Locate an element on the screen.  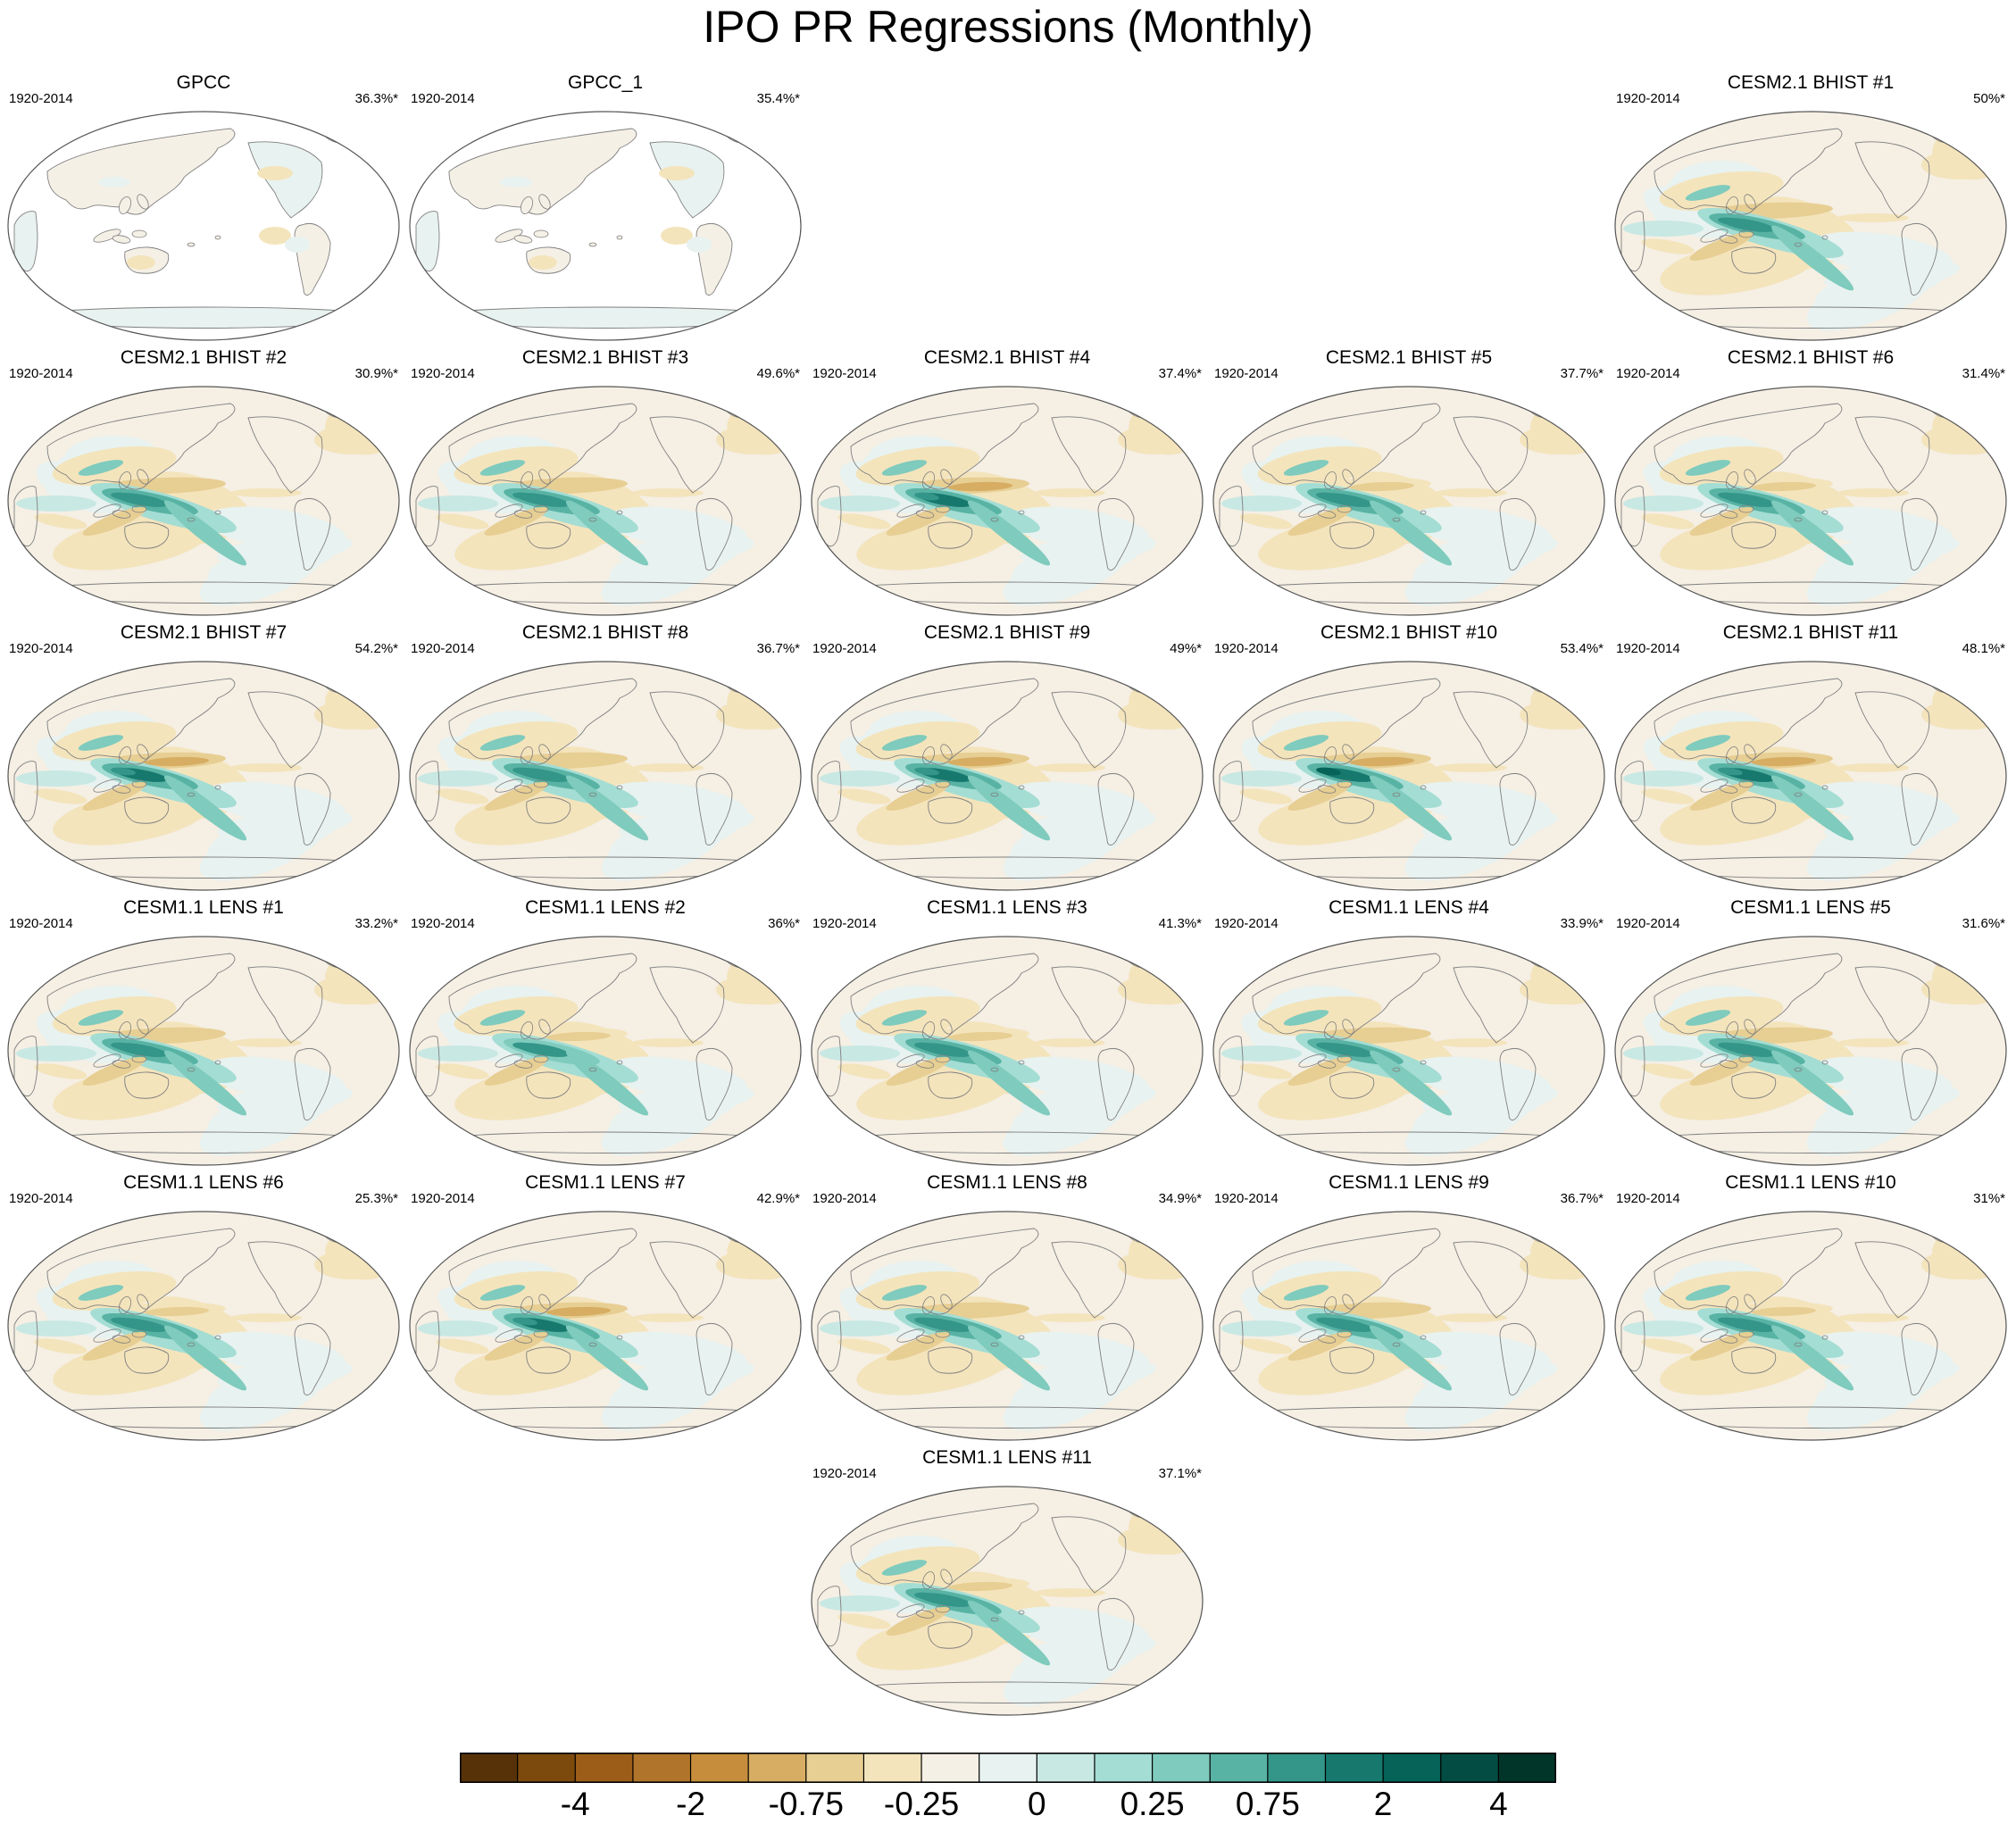
panel-variance-percent: 53.4%* is located at coordinates (1582, 649).